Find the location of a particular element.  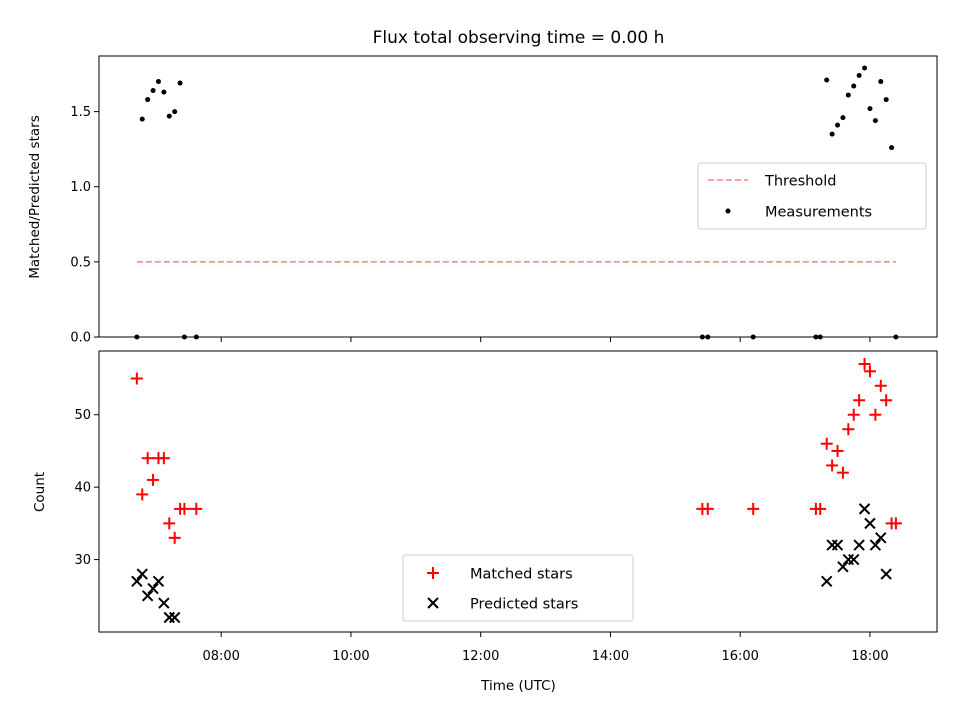

ratio-y-tick-label: 1.5 is located at coordinates (80, 112).